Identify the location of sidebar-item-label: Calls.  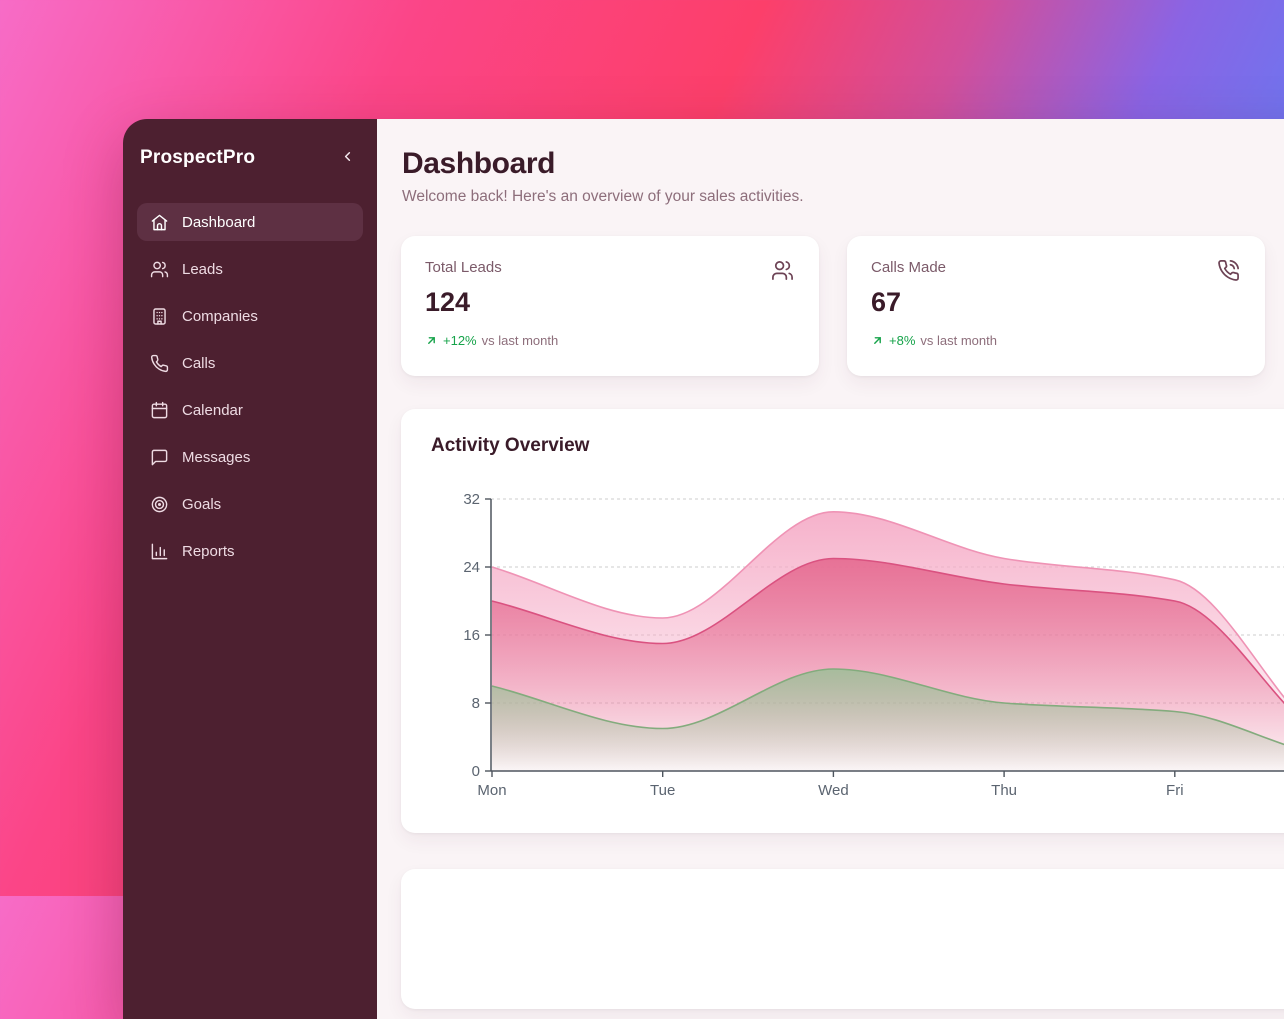
(199, 363).